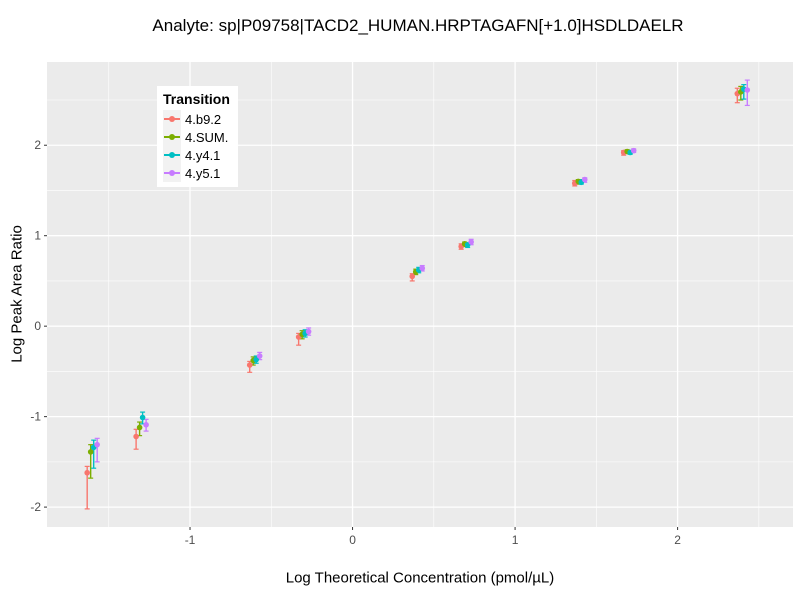  Describe the element at coordinates (203, 119) in the screenshot. I see `legend-item-label: 4.b9.2` at that location.